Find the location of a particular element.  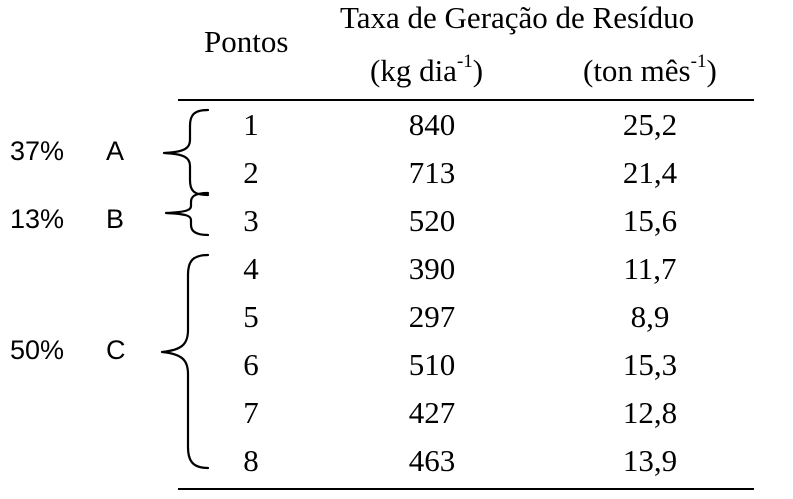

header-pontos-label: Pontos is located at coordinates (246, 41).